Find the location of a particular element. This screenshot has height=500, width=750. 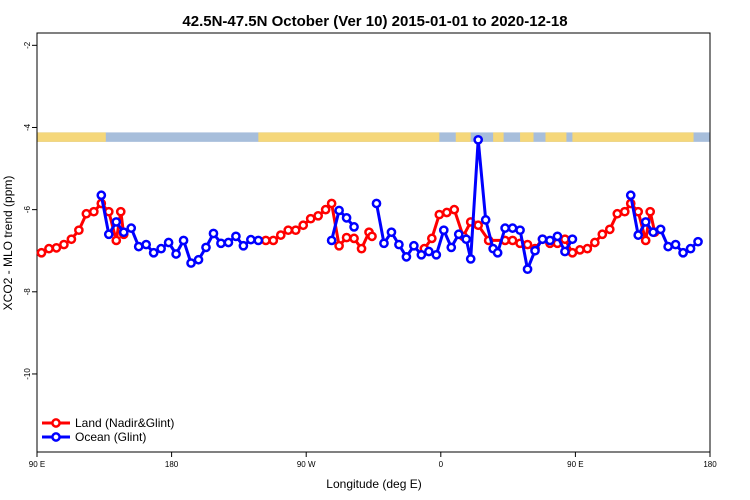

legend-label-1: Ocean (Glint) is located at coordinates (110, 437).